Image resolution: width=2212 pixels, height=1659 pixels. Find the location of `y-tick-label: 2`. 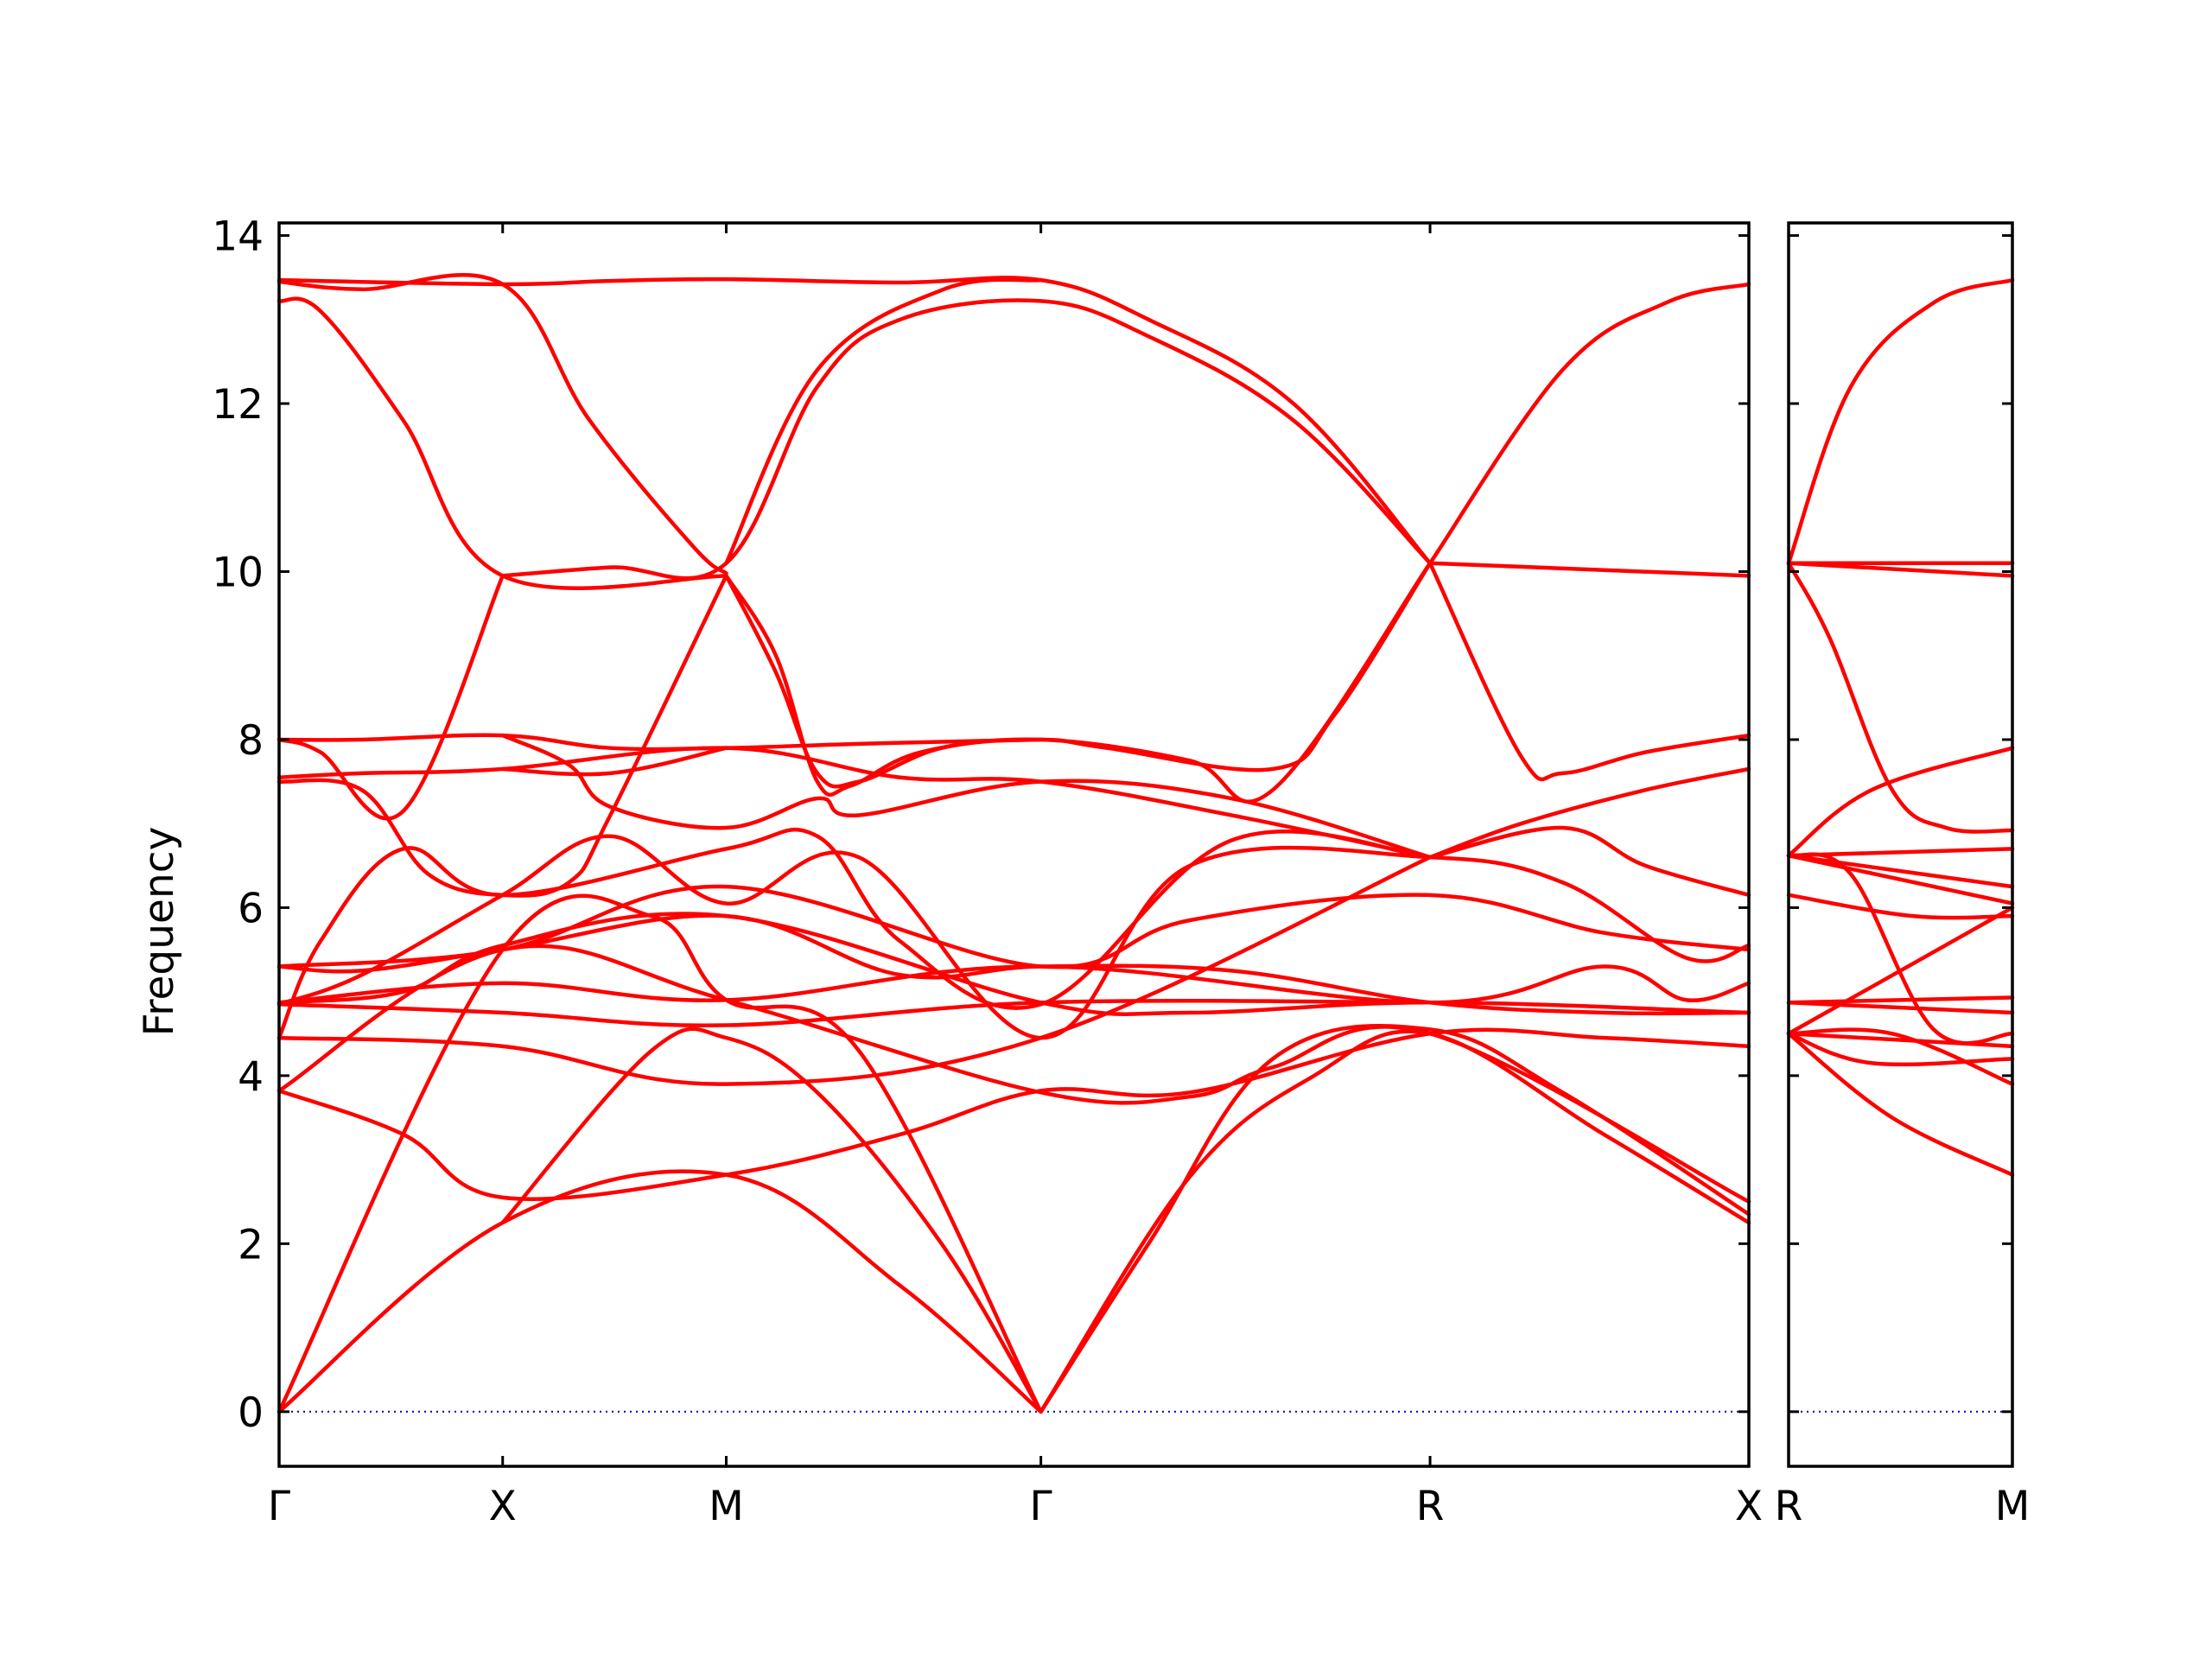

y-tick-label: 2 is located at coordinates (251, 1244).